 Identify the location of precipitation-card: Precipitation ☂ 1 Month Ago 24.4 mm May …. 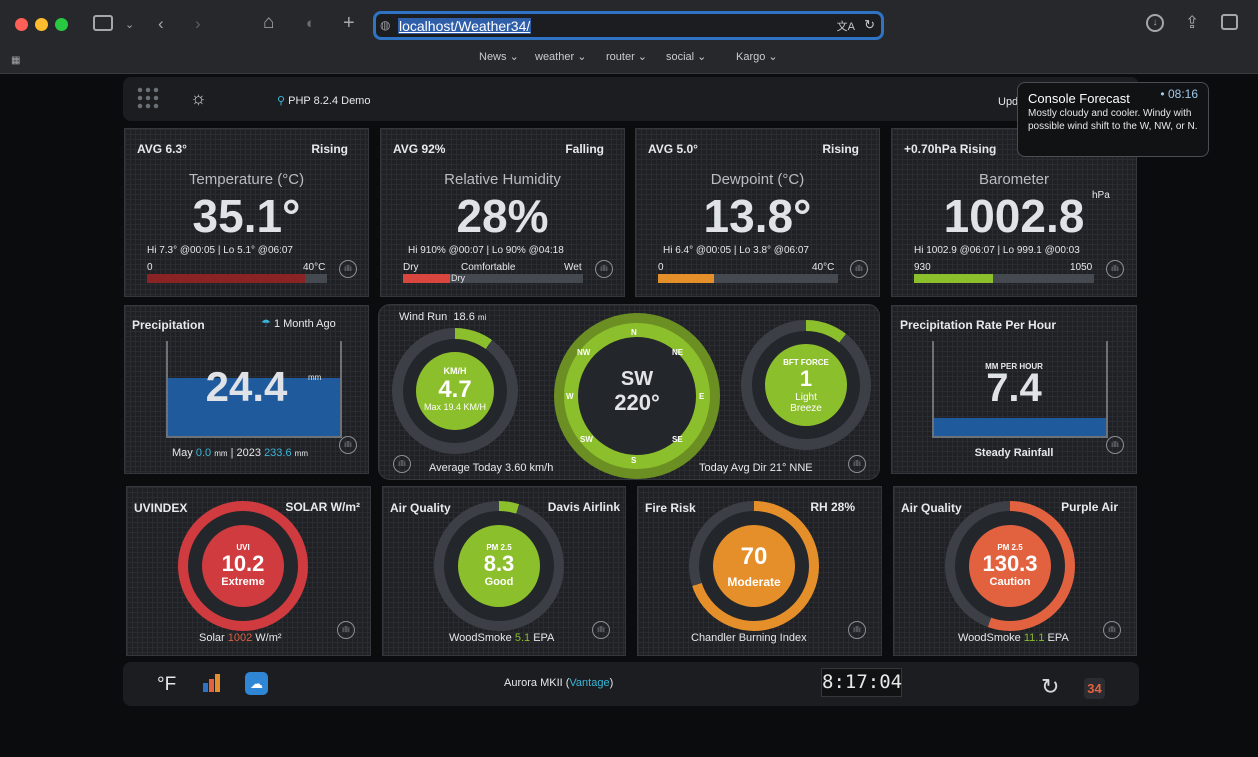
(246, 389).